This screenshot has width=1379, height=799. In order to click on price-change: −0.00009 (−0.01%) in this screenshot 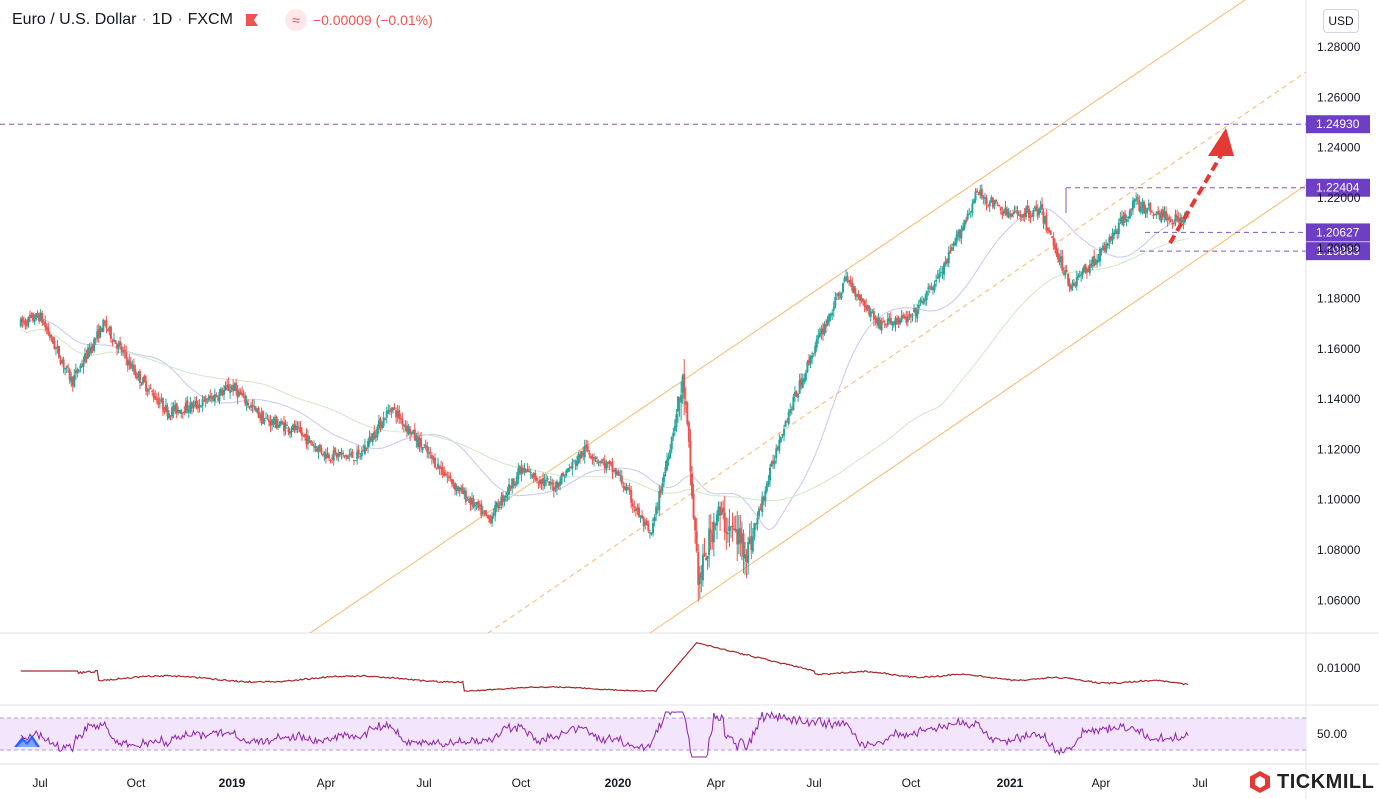, I will do `click(372, 20)`.